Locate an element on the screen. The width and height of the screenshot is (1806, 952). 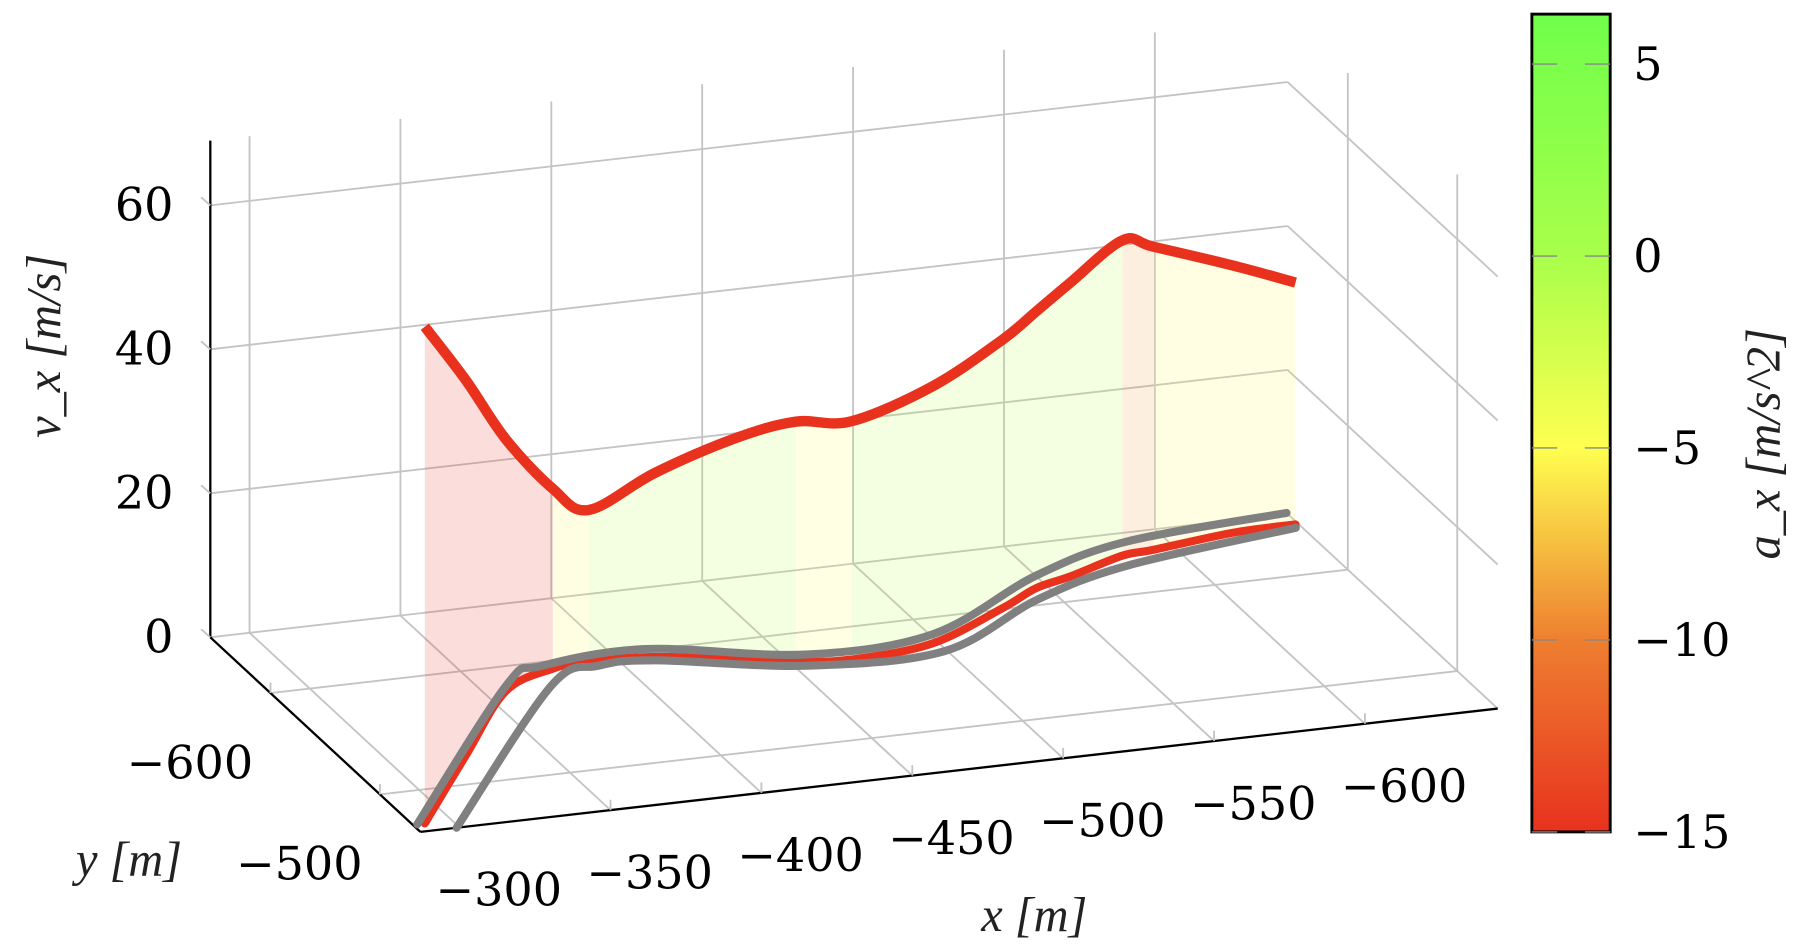
colorbar-label: a_x [m/s^2] is located at coordinates (1764, 443).